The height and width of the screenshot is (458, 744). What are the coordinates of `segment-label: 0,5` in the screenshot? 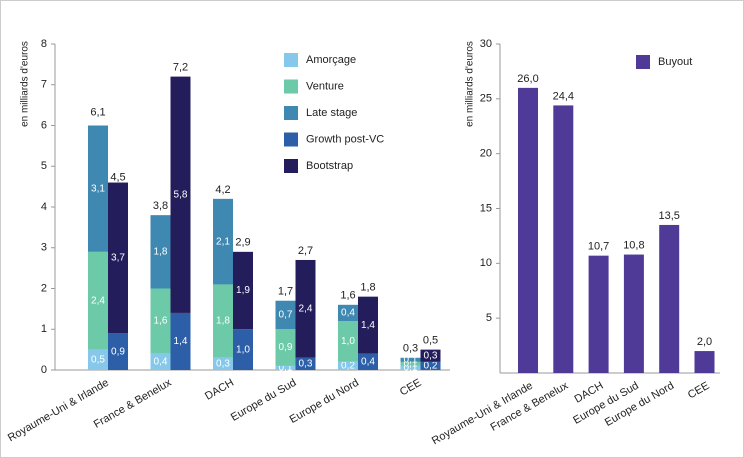 It's located at (98, 359).